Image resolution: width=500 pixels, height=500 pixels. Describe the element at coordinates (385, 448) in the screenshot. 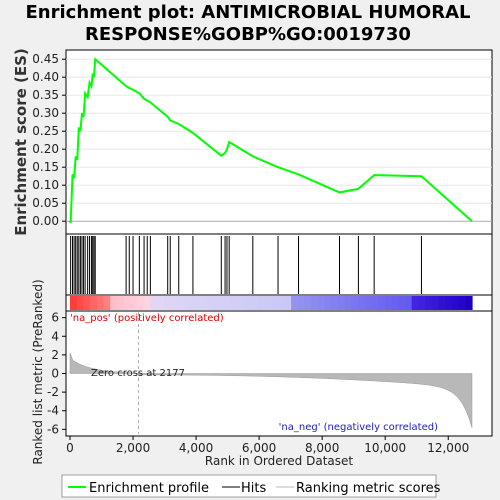

I see `x-tick-label-5: 10,000` at that location.